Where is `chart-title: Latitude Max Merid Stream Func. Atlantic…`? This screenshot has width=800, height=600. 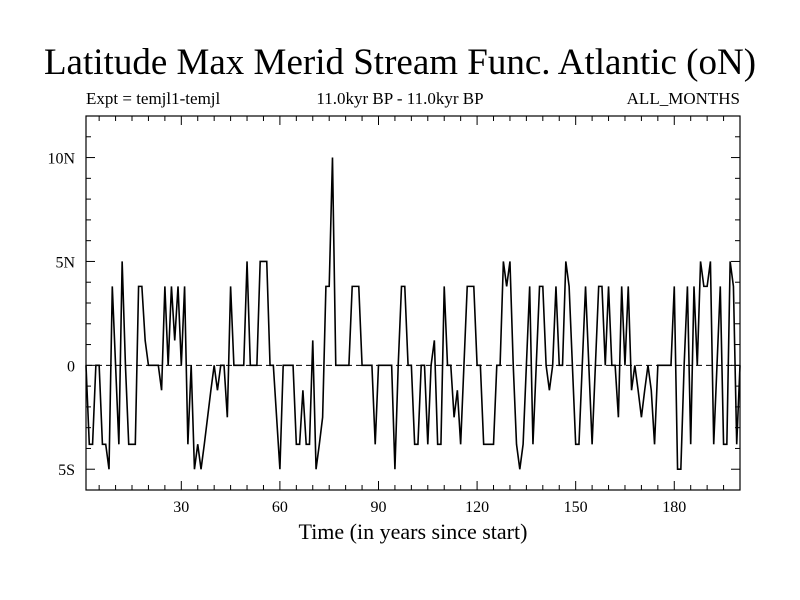
chart-title: Latitude Max Merid Stream Func. Atlantic… is located at coordinates (400, 62).